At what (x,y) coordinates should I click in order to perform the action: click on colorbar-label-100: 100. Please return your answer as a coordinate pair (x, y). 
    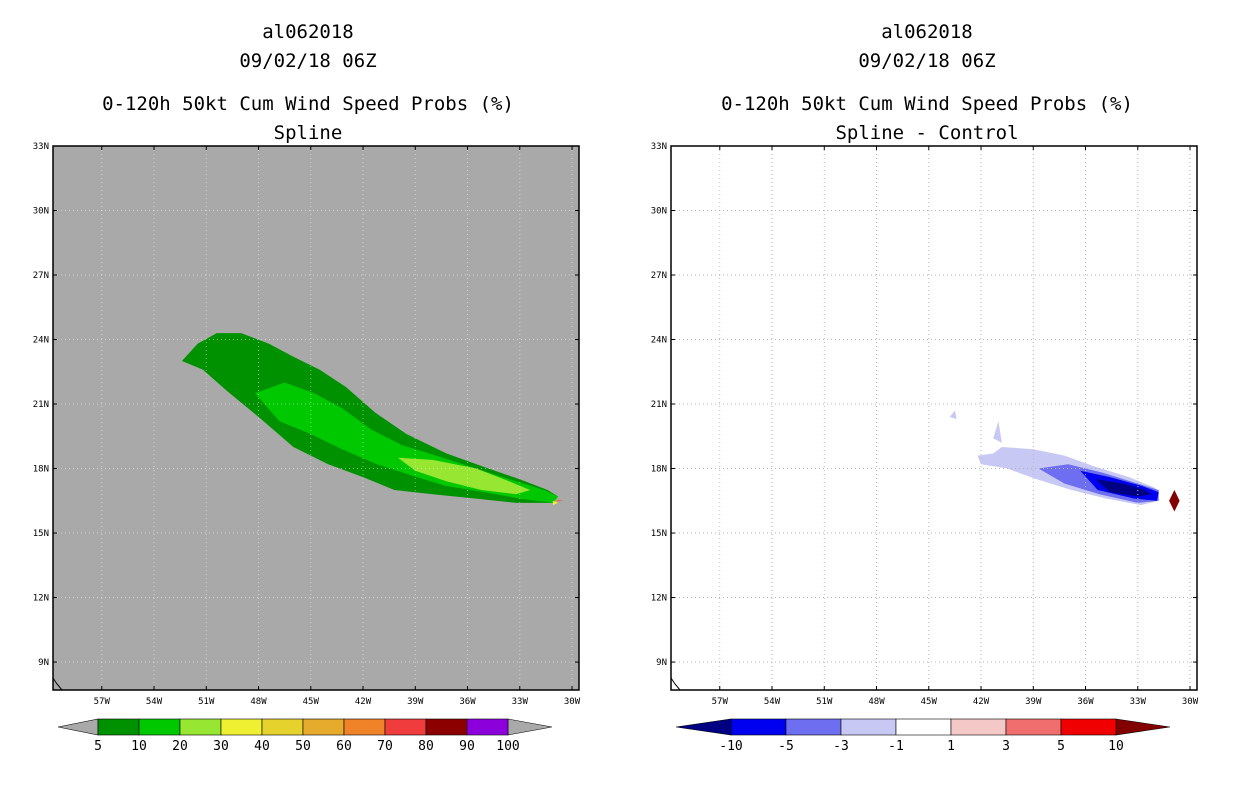
    Looking at the image, I should click on (507, 746).